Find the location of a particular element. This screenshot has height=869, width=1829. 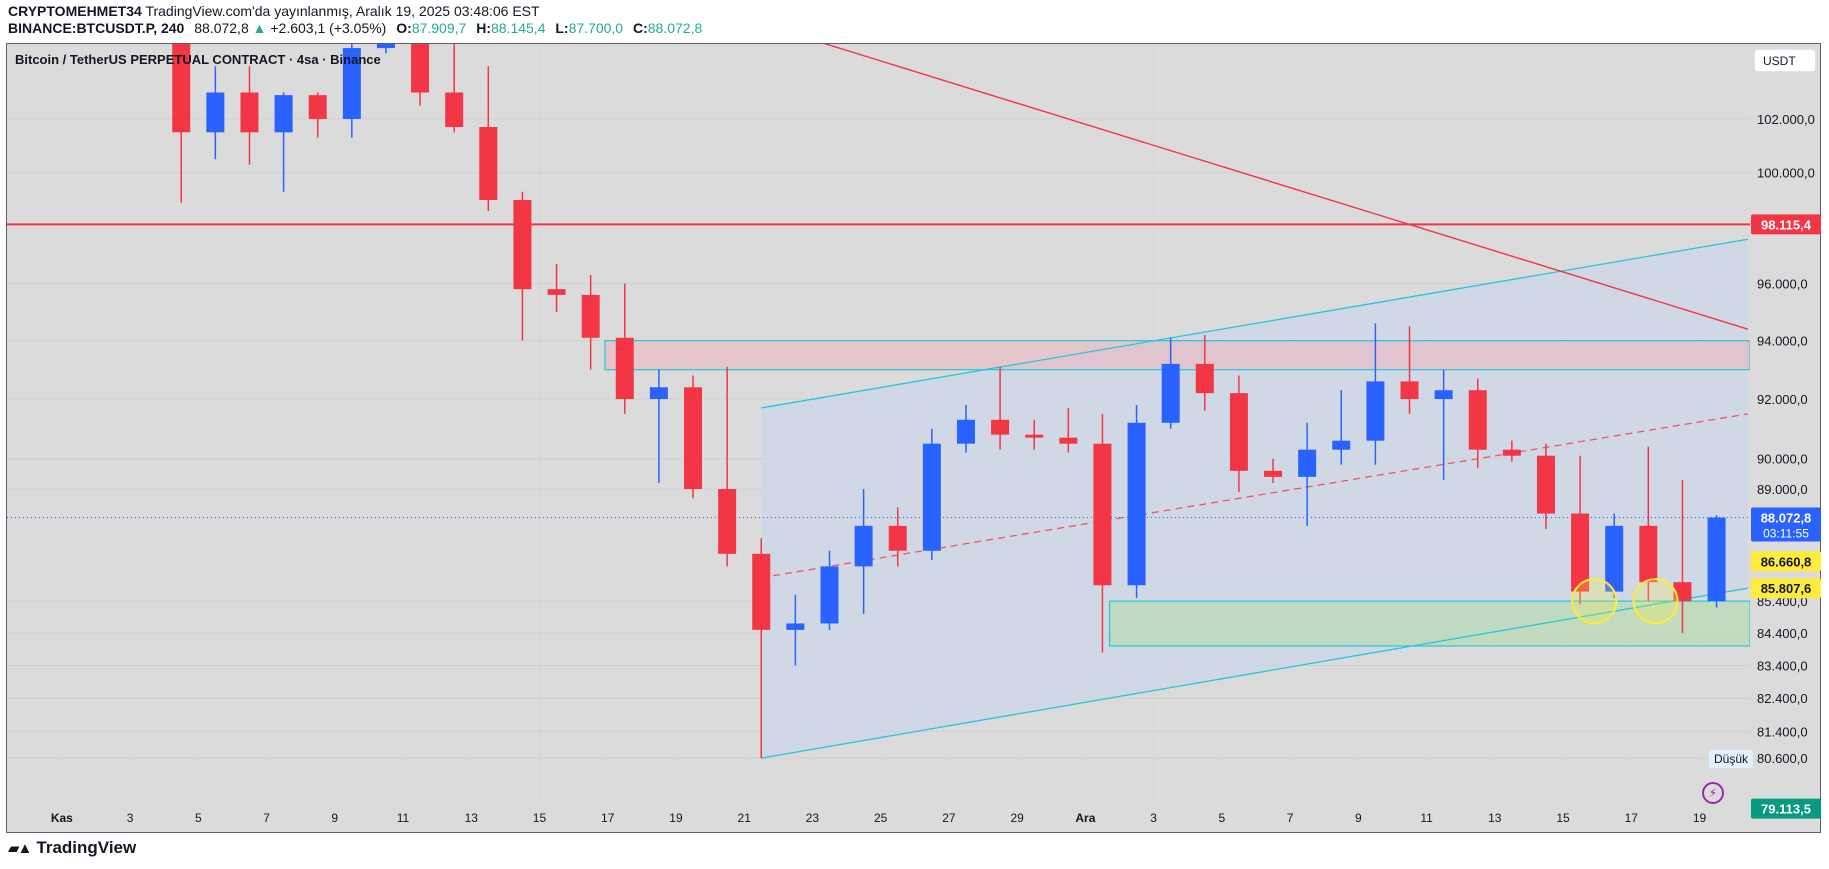

price-label-text: 86.660,8 is located at coordinates (1786, 561).